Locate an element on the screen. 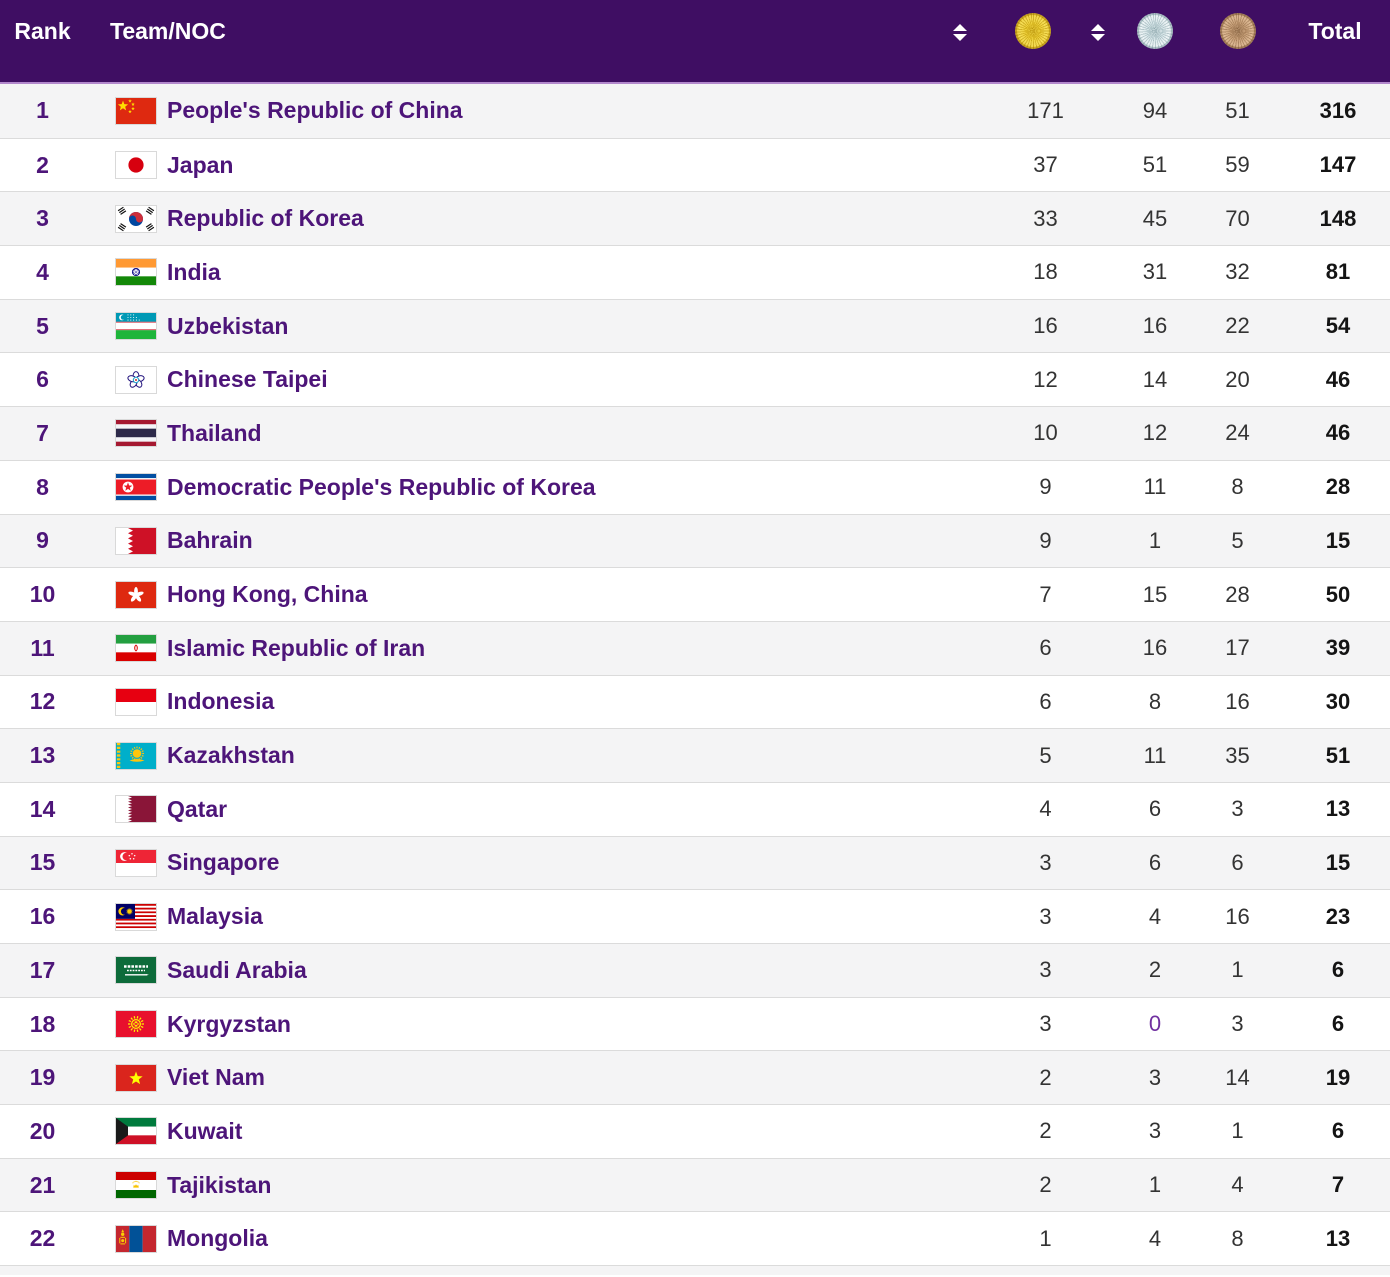 The image size is (1390, 1277). table-row: 2 Japan 37 51 59 147 is located at coordinates (695, 164).